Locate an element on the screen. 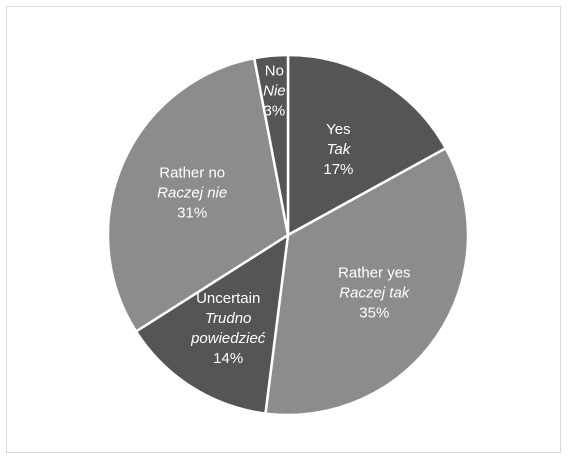 This screenshot has width=568, height=459. slice-label-line: Rather no is located at coordinates (192, 172).